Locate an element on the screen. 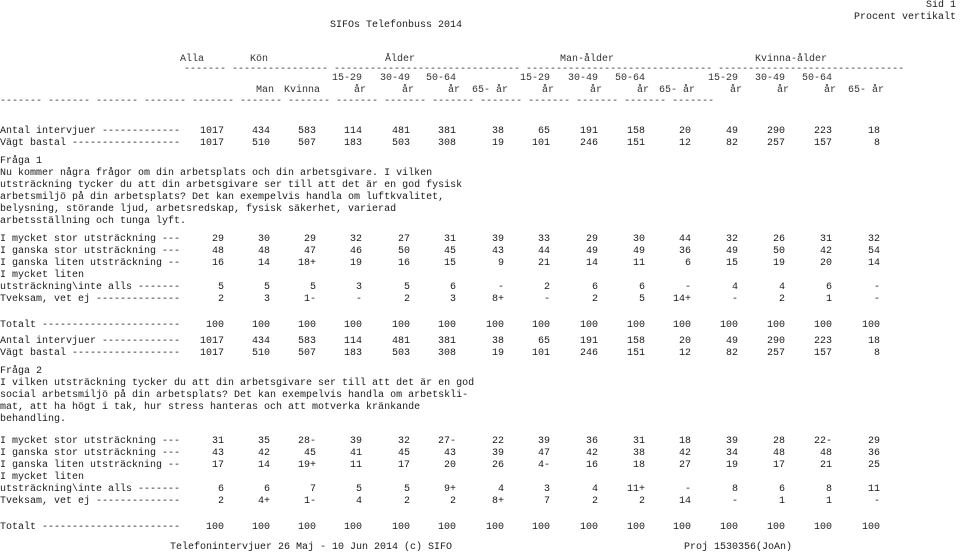 The width and height of the screenshot is (960, 556). answer-value: 16 is located at coordinates (217, 263).